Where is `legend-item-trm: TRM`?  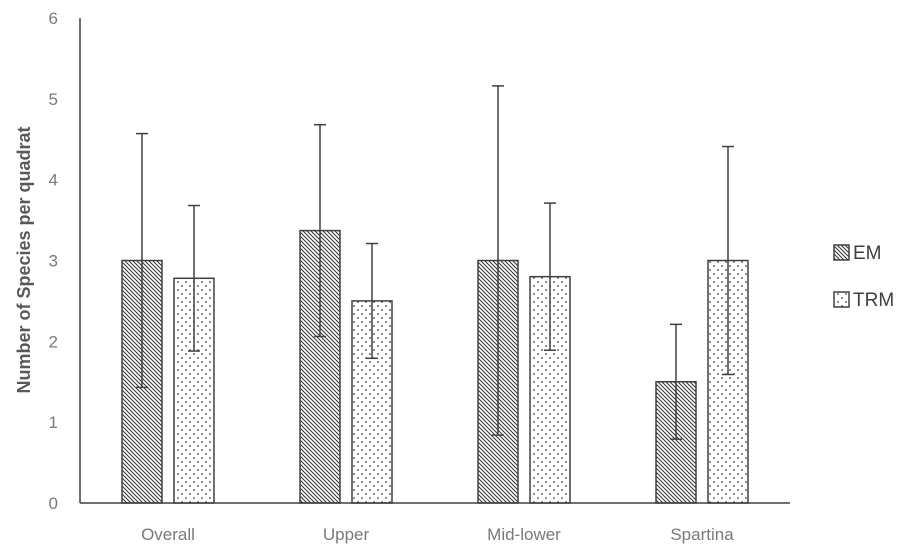 legend-item-trm: TRM is located at coordinates (863, 300).